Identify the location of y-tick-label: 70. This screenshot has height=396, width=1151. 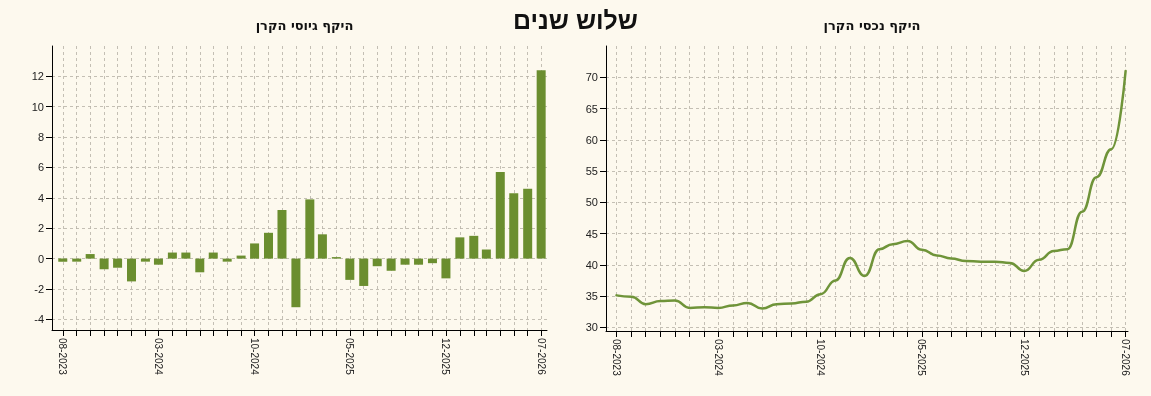
(591, 77).